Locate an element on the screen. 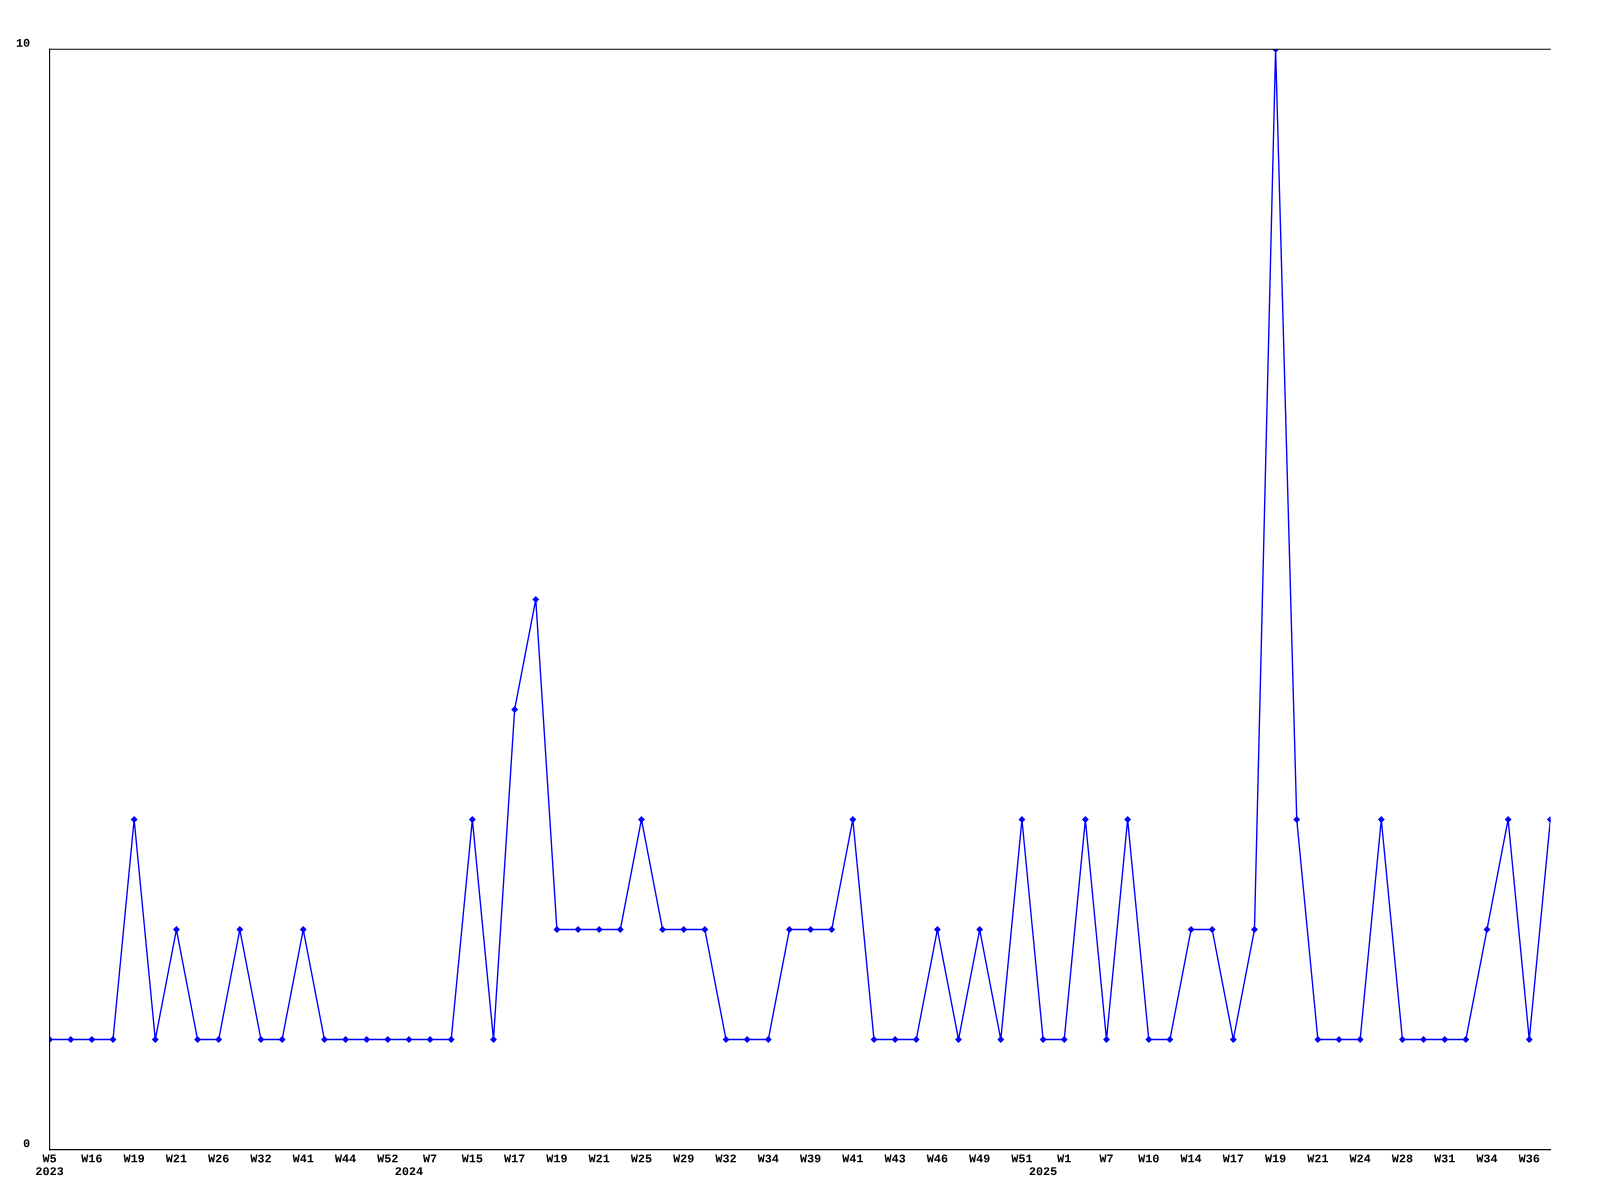  x-tick-label: 2024 is located at coordinates (409, 1171).